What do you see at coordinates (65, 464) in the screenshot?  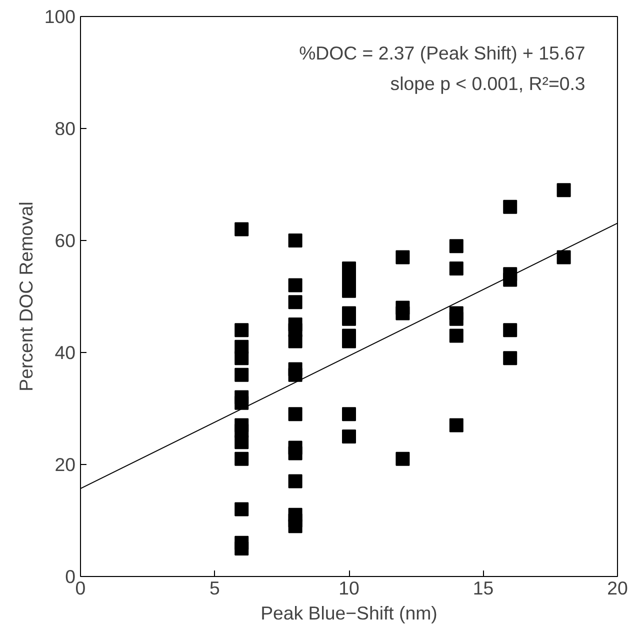 I see `y-tick-label: 20` at bounding box center [65, 464].